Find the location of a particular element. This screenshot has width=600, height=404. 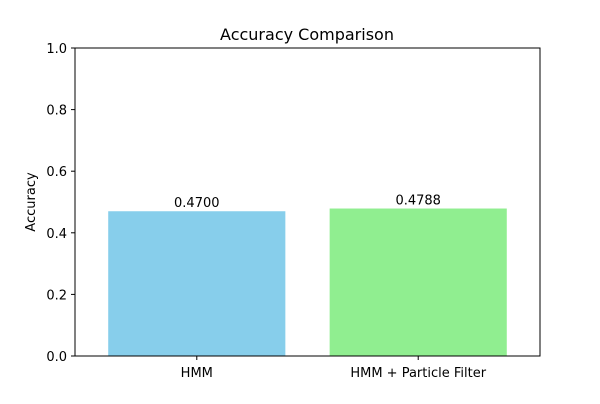

y-tick-label-0: 0.0 is located at coordinates (56, 357).